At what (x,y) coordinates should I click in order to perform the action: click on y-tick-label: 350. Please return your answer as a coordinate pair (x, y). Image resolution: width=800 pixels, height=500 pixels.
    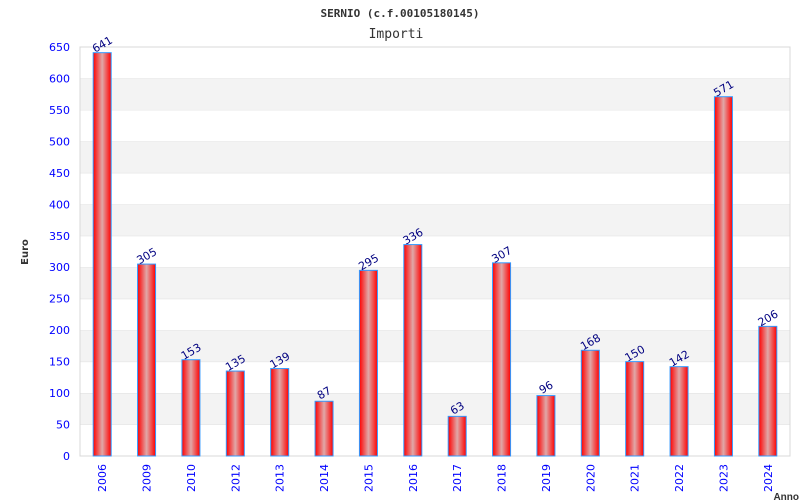
    Looking at the image, I should click on (59, 236).